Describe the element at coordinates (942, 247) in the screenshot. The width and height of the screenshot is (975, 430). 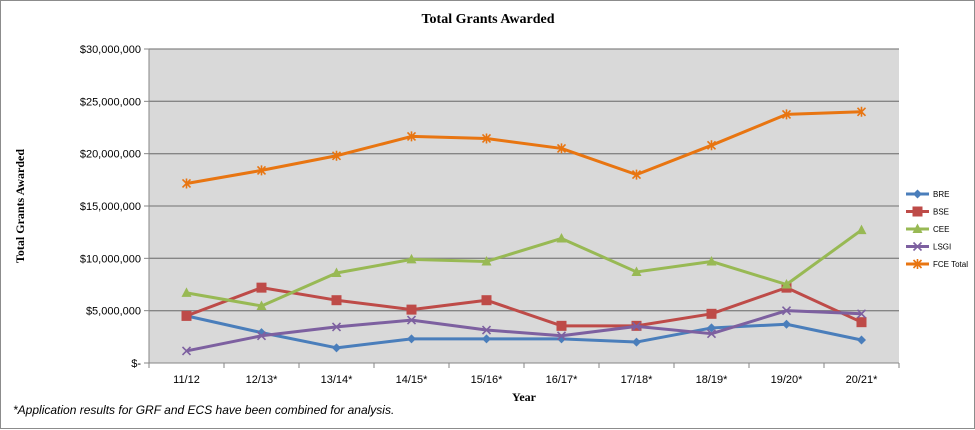
I see `legend-label: LSGI` at that location.